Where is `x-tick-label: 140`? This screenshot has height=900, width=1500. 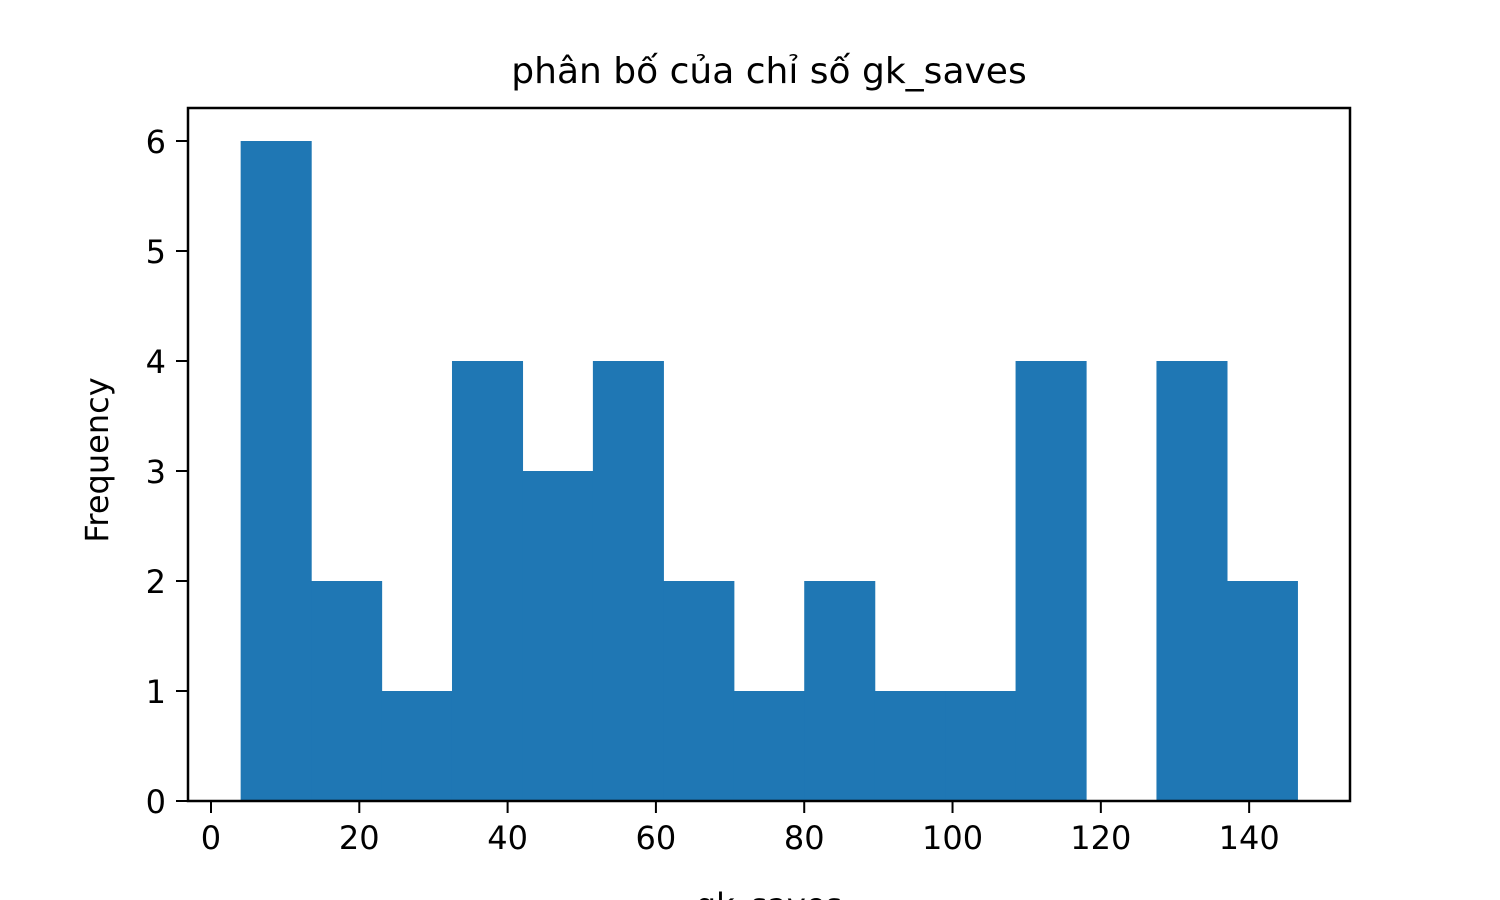 x-tick-label: 140 is located at coordinates (1249, 838).